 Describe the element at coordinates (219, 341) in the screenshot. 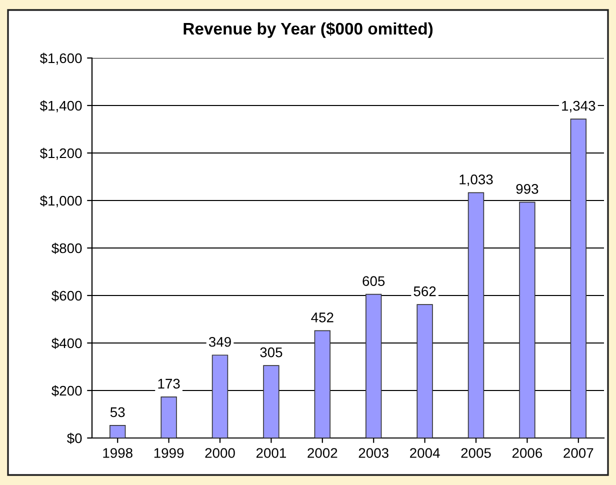

I see `data-label: 349` at that location.